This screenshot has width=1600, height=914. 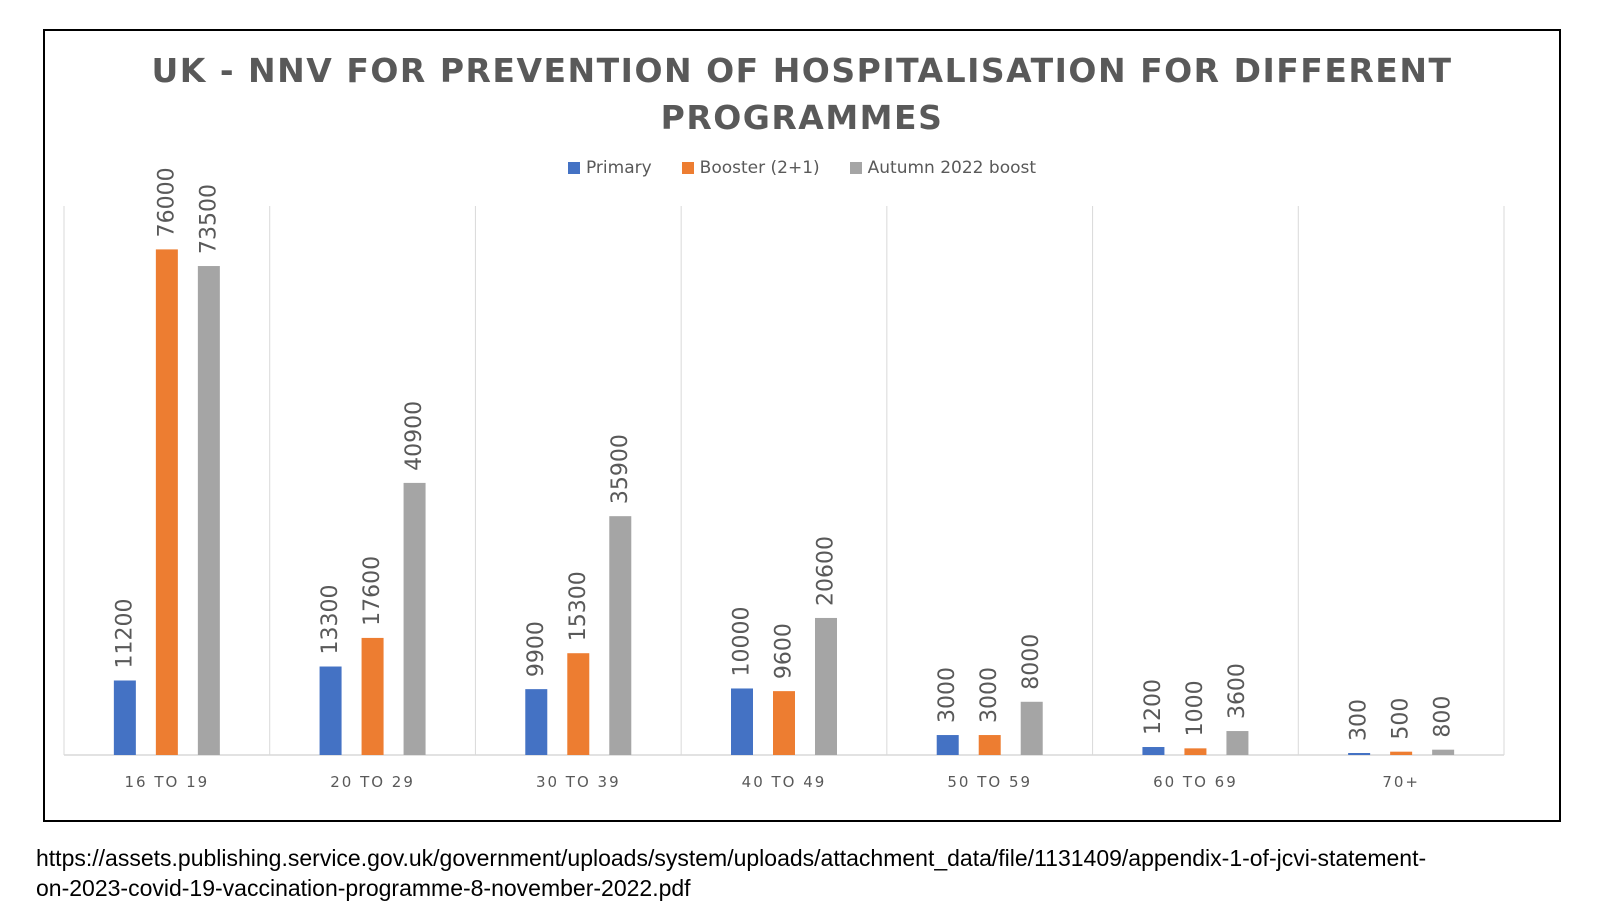 I want to click on data-label: 1000, so click(x=1195, y=708).